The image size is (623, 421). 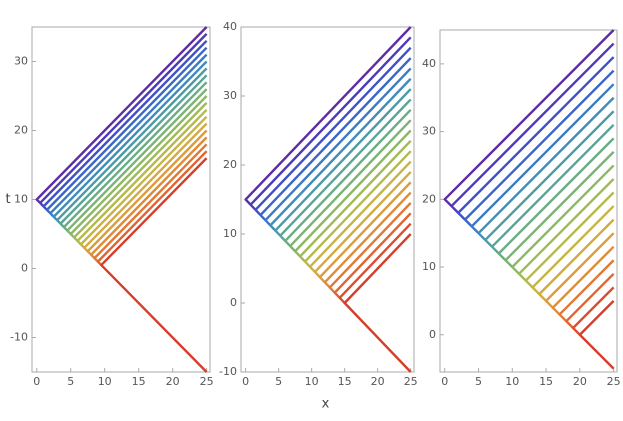 What do you see at coordinates (326, 404) in the screenshot?
I see `x-axis-label: x` at bounding box center [326, 404].